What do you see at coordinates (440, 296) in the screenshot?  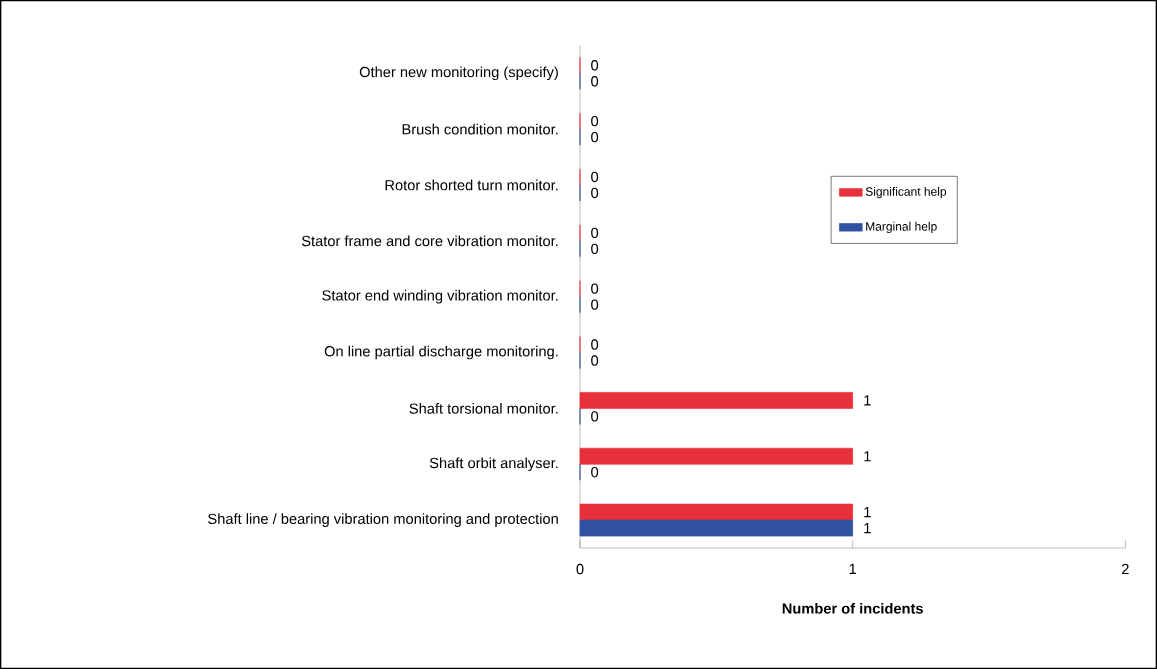 I see `y-tick-label: Stator end winding vibration monitor.` at bounding box center [440, 296].